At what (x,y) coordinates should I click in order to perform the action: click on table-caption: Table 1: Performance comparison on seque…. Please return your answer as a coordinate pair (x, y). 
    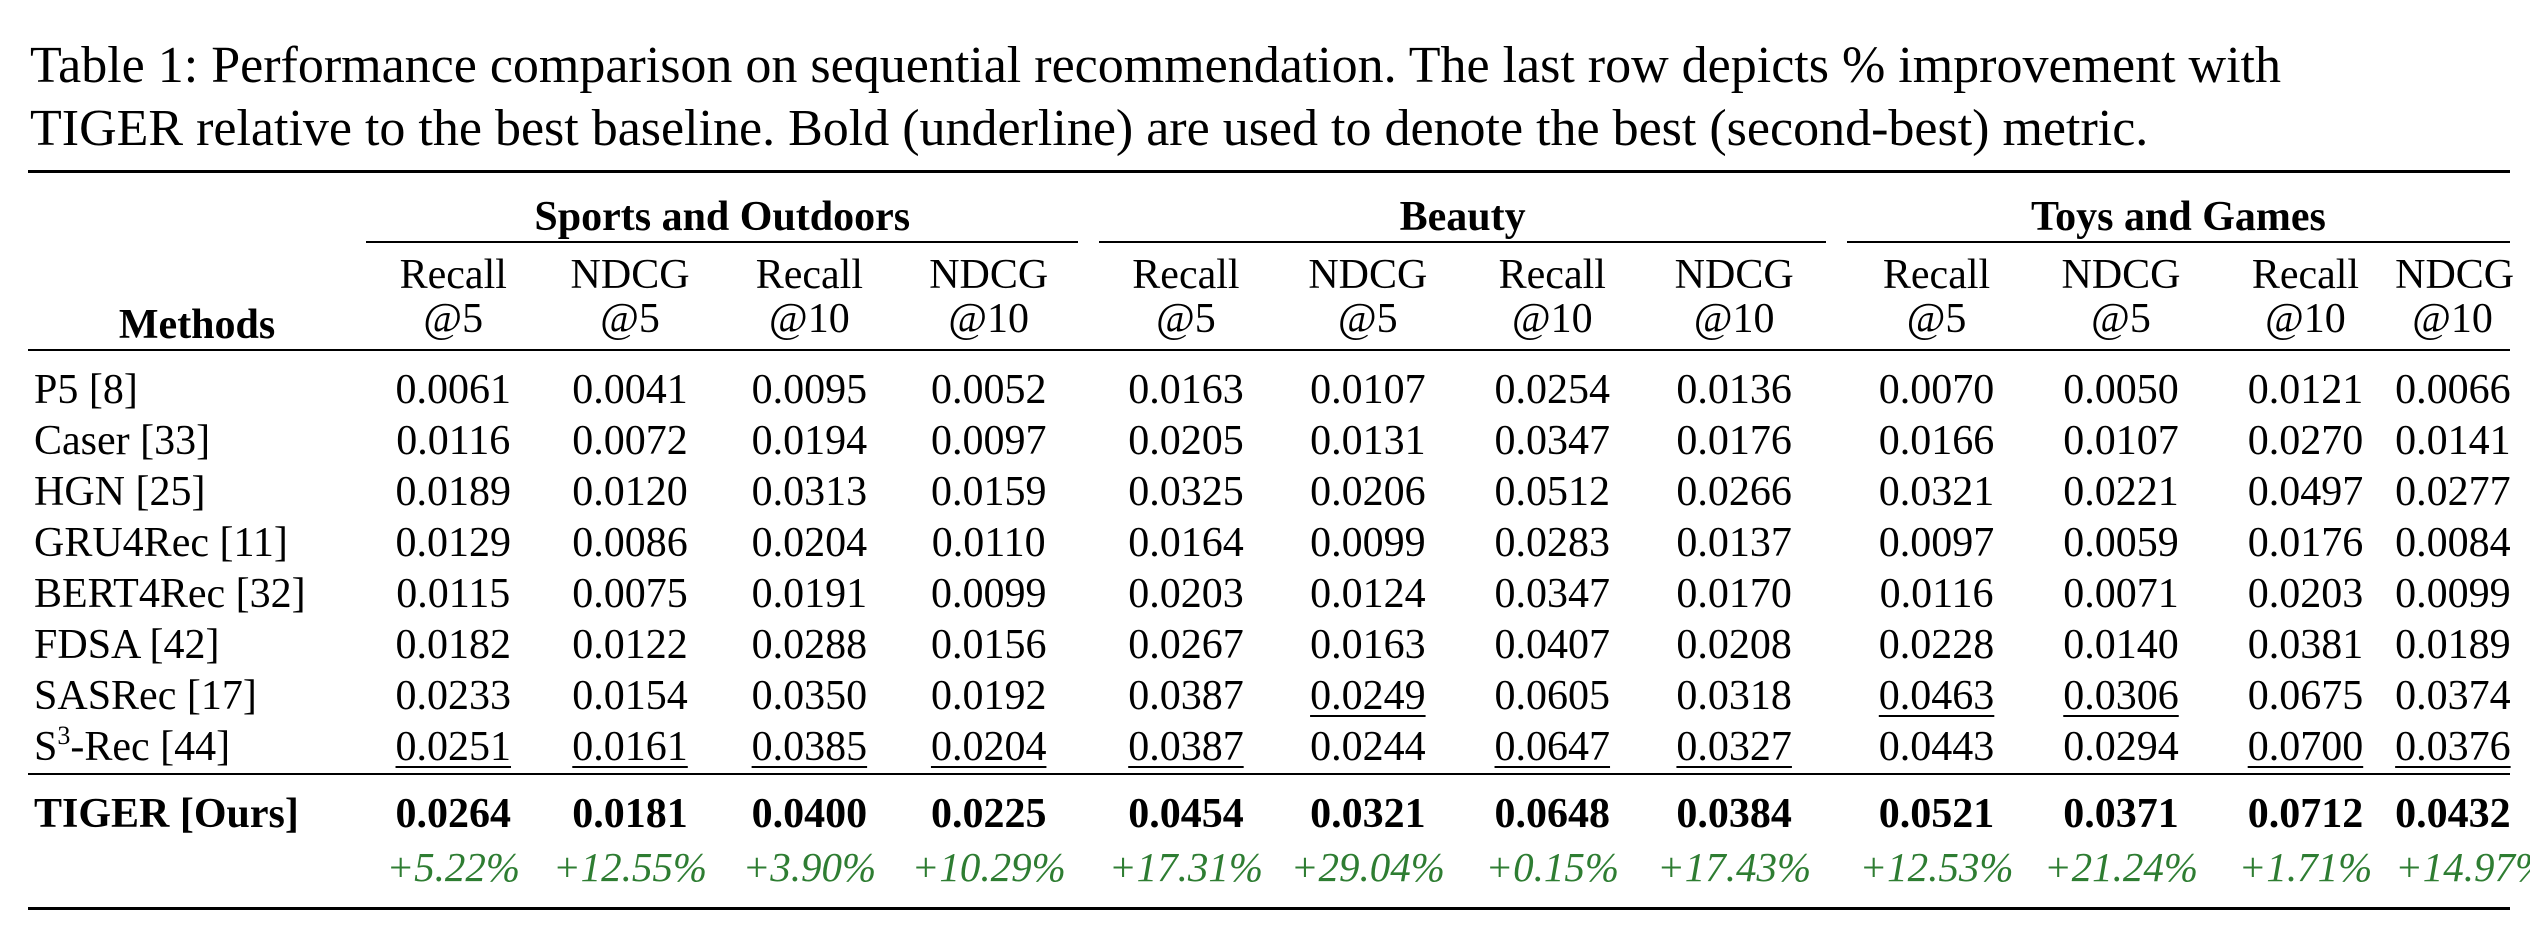
    Looking at the image, I should click on (1270, 97).